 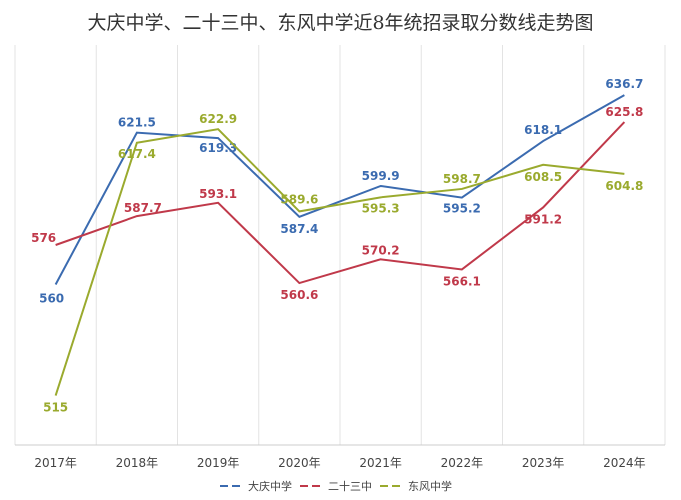 What do you see at coordinates (137, 154) in the screenshot?
I see `data-label: 617.4` at bounding box center [137, 154].